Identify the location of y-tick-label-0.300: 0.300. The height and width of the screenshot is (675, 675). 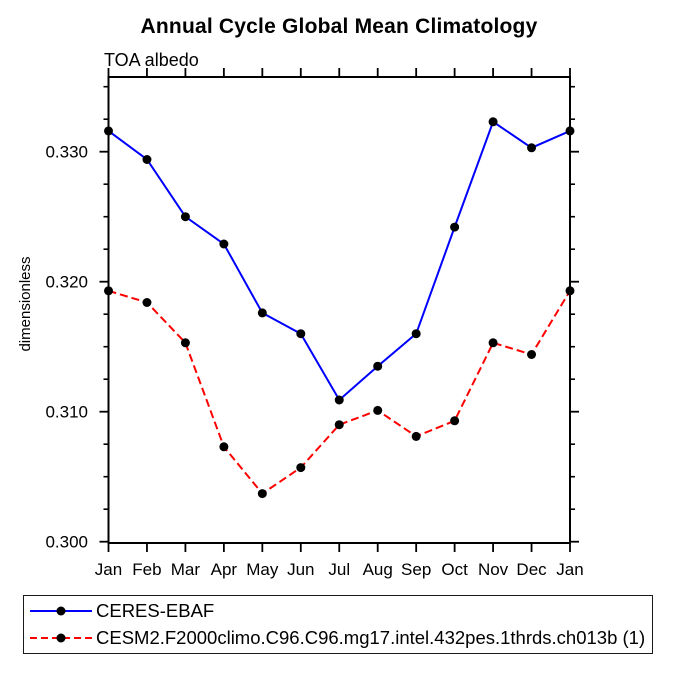
(66, 542).